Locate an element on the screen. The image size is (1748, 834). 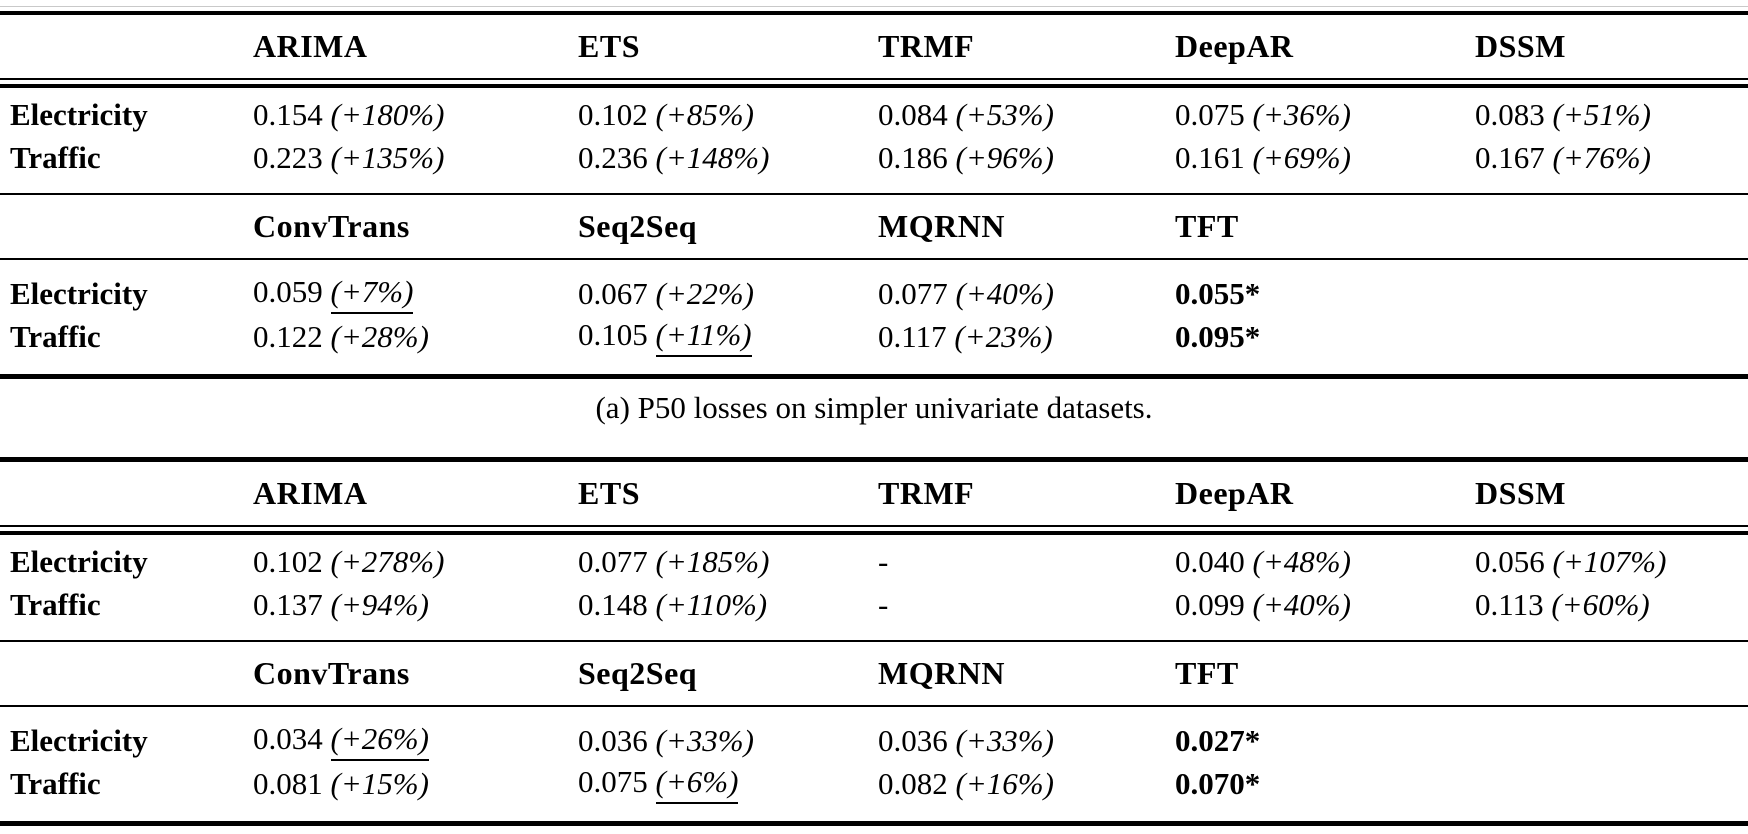
metric-cell: 0.081 (+15%) is located at coordinates (415, 784).